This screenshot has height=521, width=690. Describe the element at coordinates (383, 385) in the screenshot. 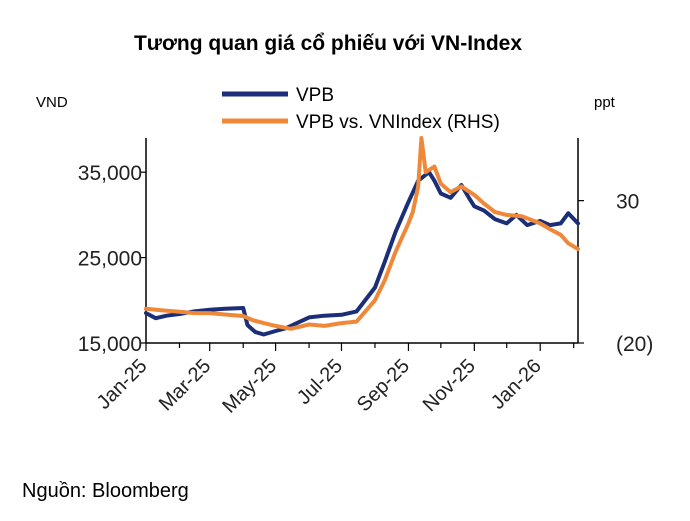

I see `x-tick-label: Sep-25` at that location.